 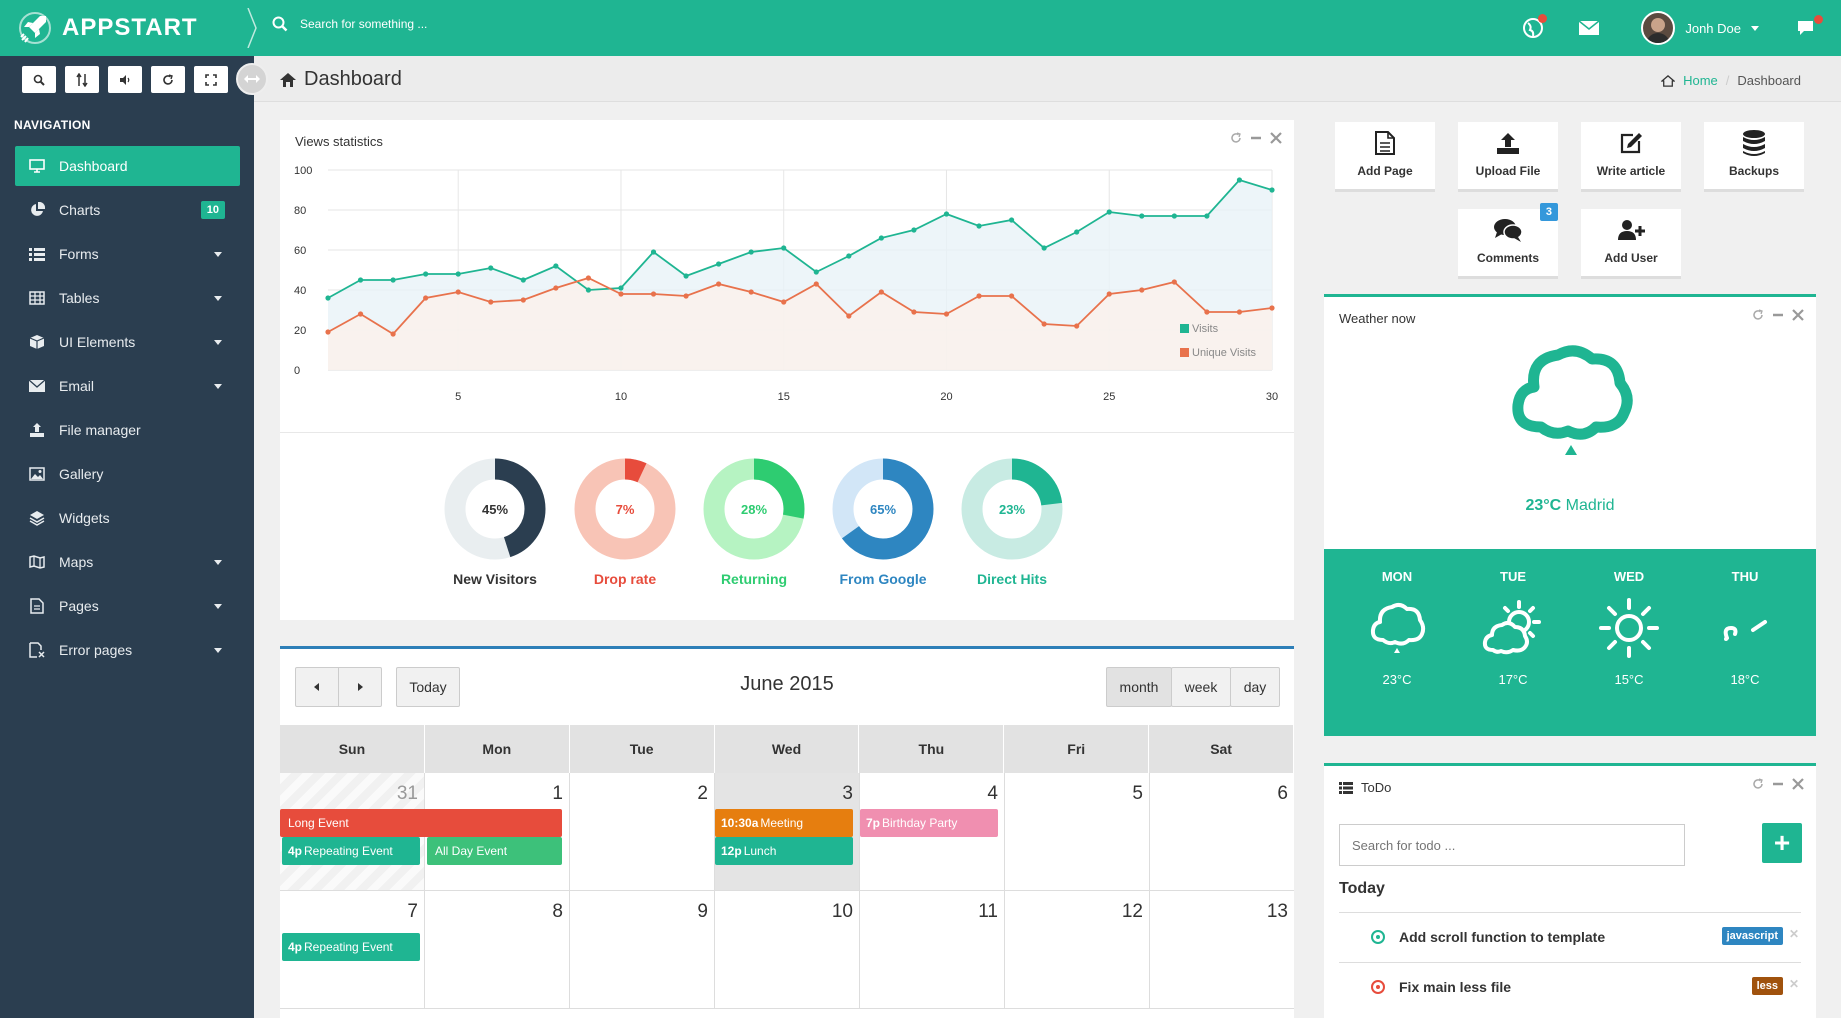 I want to click on calendar-day-cell: 8, so click(x=497, y=949).